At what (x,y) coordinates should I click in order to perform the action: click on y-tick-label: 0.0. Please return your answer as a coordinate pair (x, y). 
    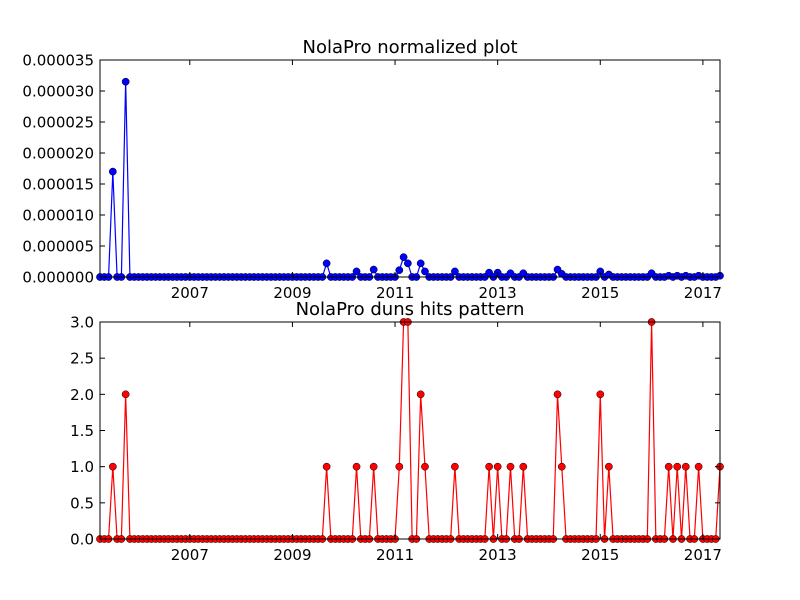
    Looking at the image, I should click on (82, 540).